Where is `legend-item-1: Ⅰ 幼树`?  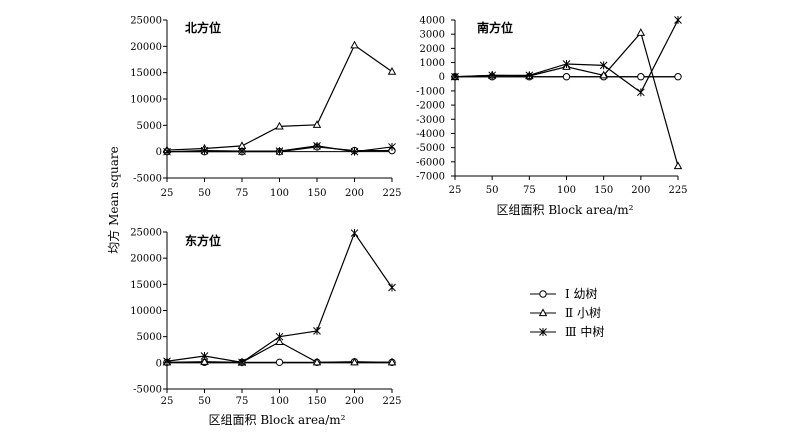 legend-item-1: Ⅰ 幼树 is located at coordinates (564, 293).